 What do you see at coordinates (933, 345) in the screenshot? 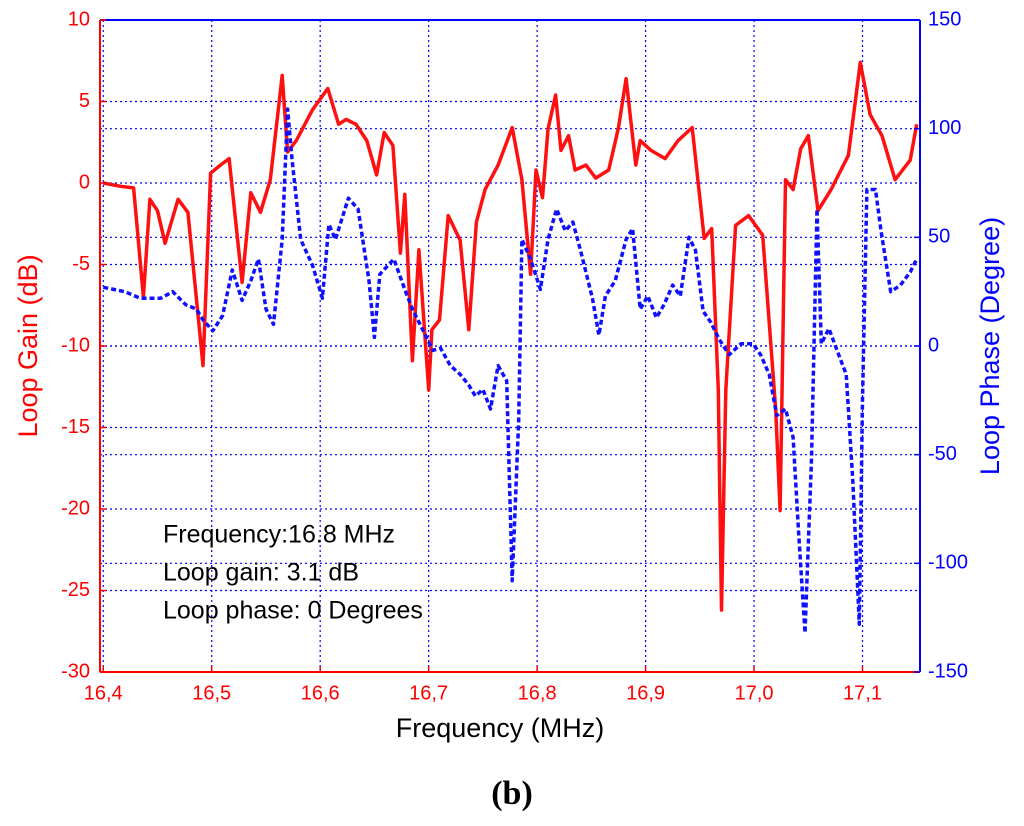
I see `y2-tick-label: 0` at bounding box center [933, 345].